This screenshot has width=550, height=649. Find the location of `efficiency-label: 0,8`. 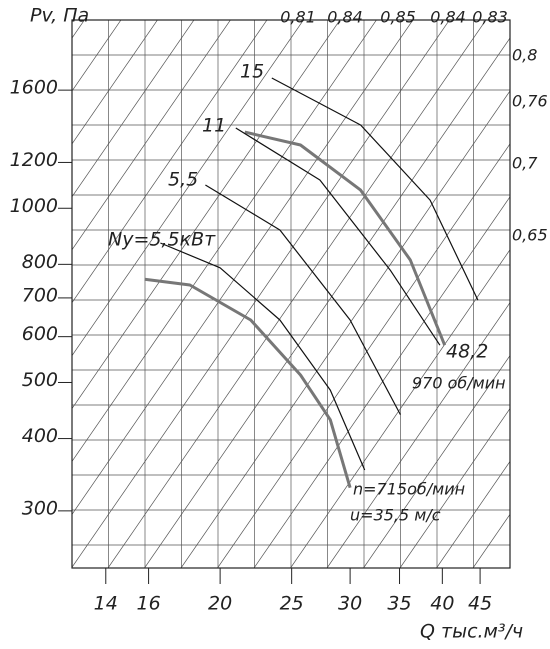

efficiency-label: 0,8 is located at coordinates (524, 55).